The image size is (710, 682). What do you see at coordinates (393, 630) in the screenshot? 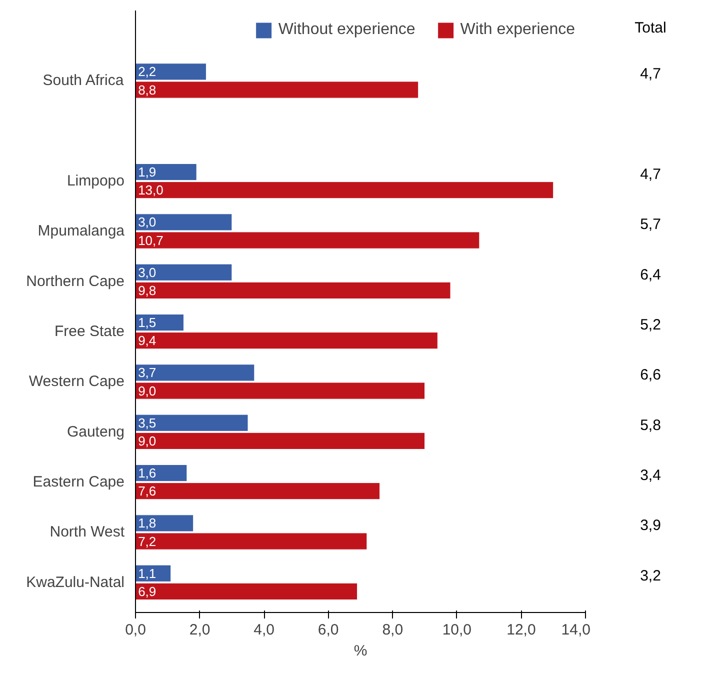
I see `x-tick-label: 8,0` at bounding box center [393, 630].